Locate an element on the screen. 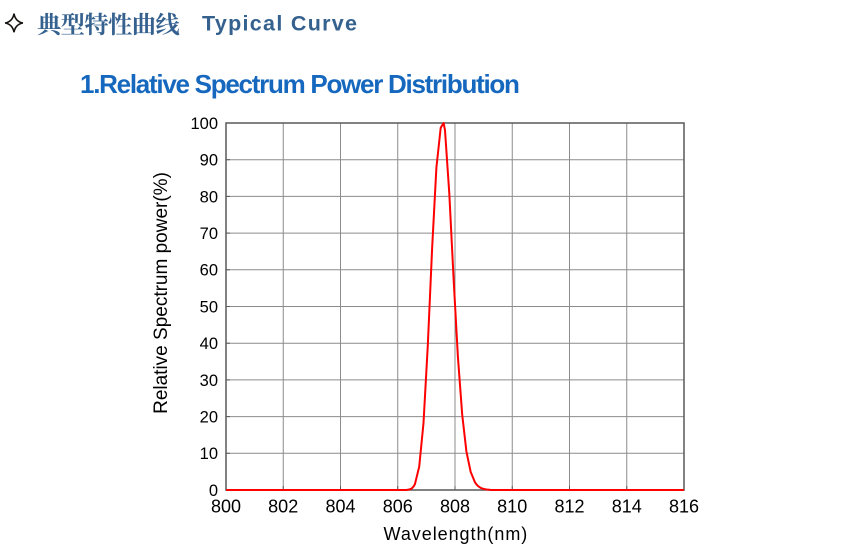 Image resolution: width=852 pixels, height=559 pixels. svg-text: 30 is located at coordinates (209, 381).